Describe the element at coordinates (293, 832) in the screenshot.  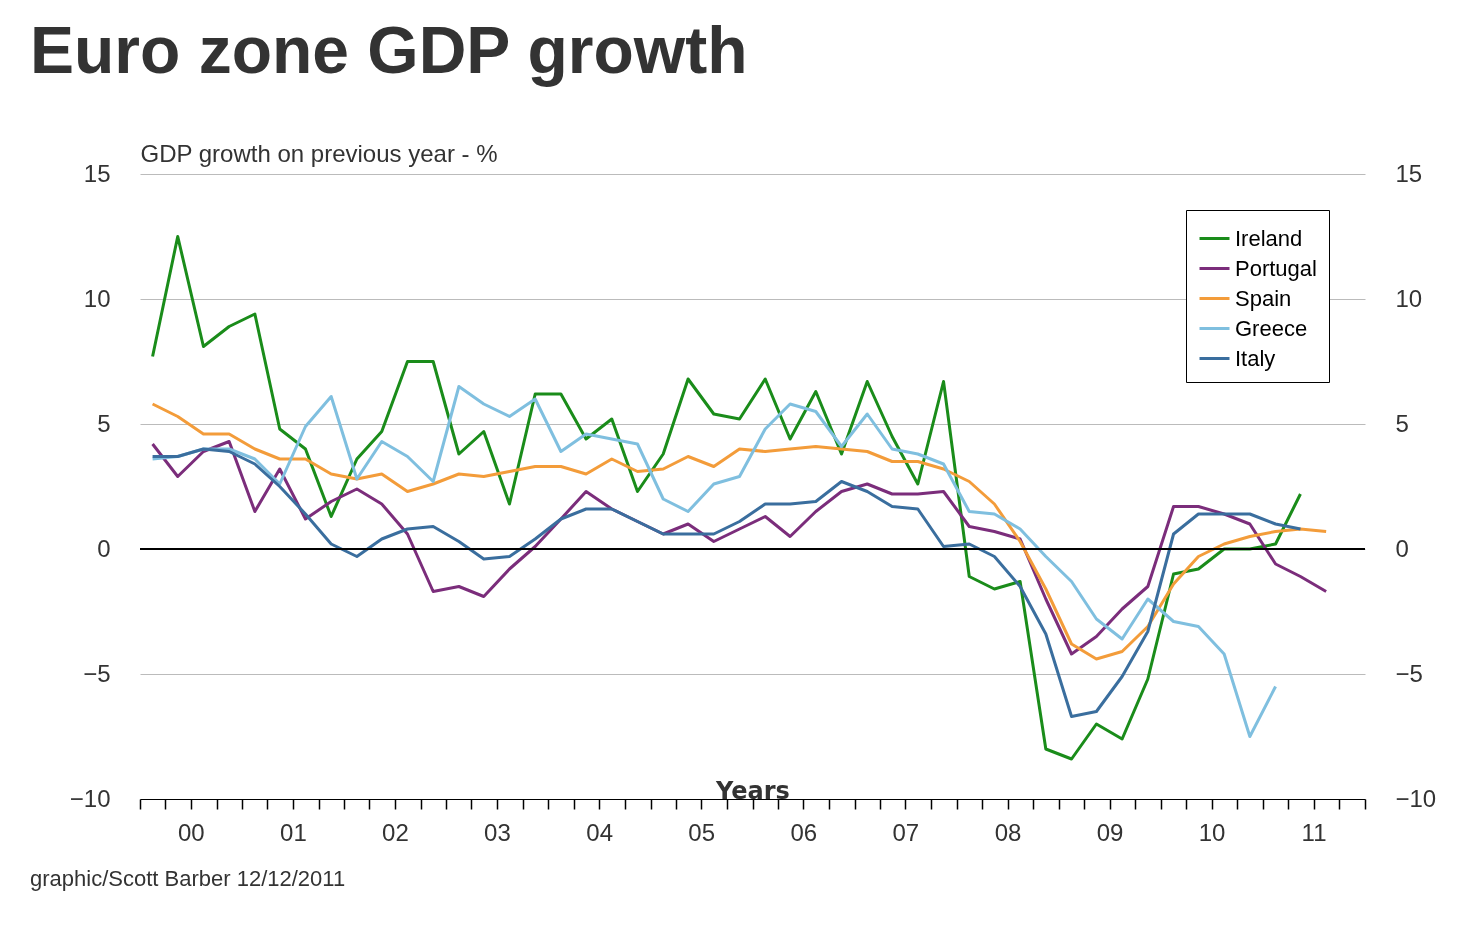
I see `x-tick-label: 01` at that location.